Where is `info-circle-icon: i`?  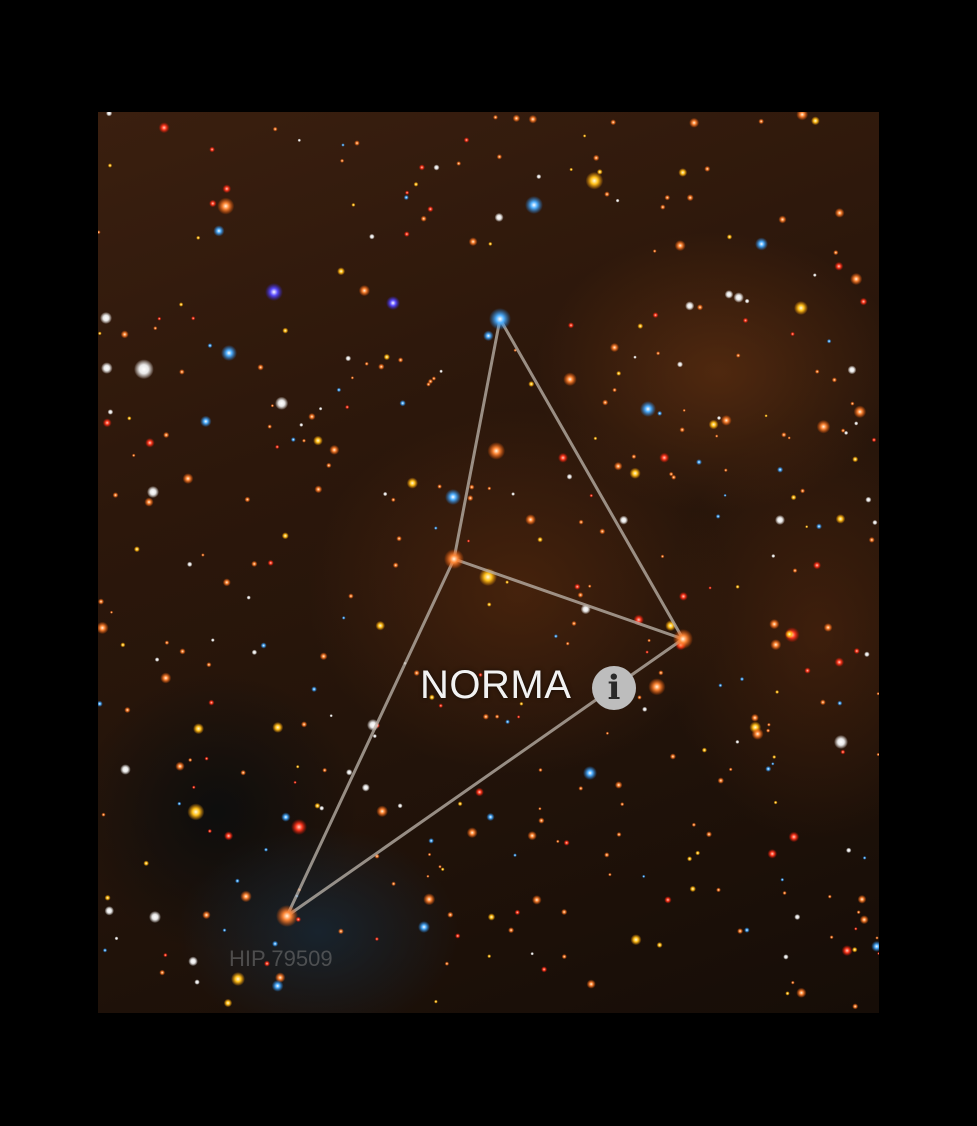
info-circle-icon: i is located at coordinates (614, 688).